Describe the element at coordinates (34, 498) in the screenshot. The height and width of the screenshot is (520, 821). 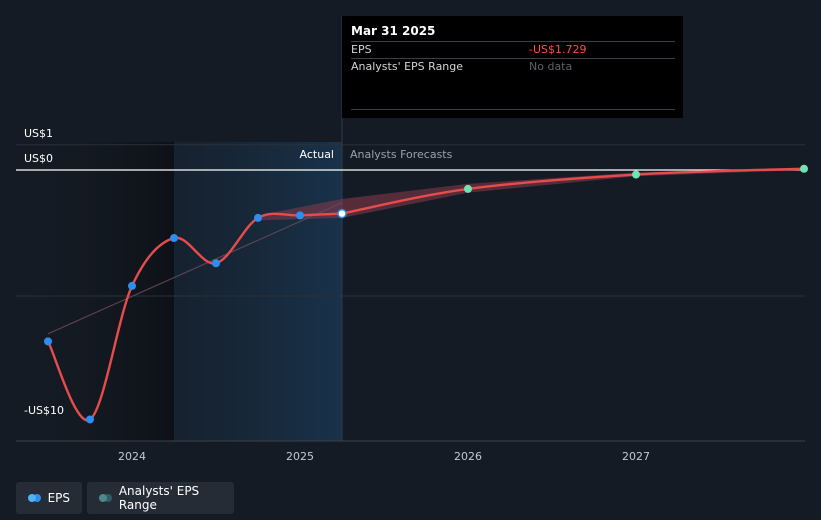
I see `eps-legend-icon` at that location.